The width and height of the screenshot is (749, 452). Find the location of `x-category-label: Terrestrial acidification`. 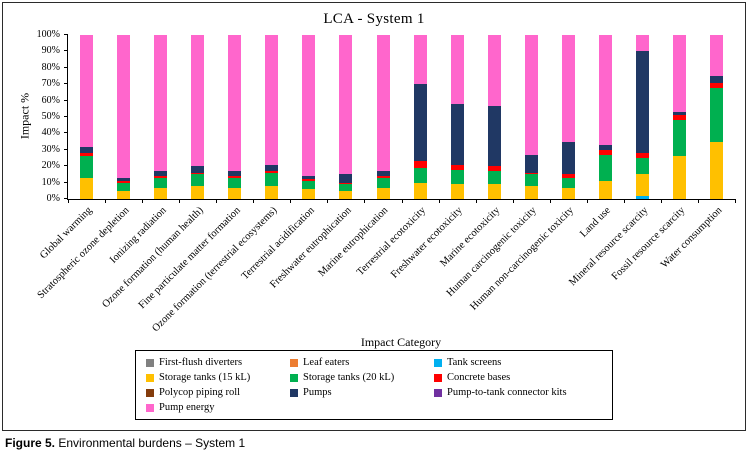

x-category-label: Terrestrial acidification is located at coordinates (278, 244).